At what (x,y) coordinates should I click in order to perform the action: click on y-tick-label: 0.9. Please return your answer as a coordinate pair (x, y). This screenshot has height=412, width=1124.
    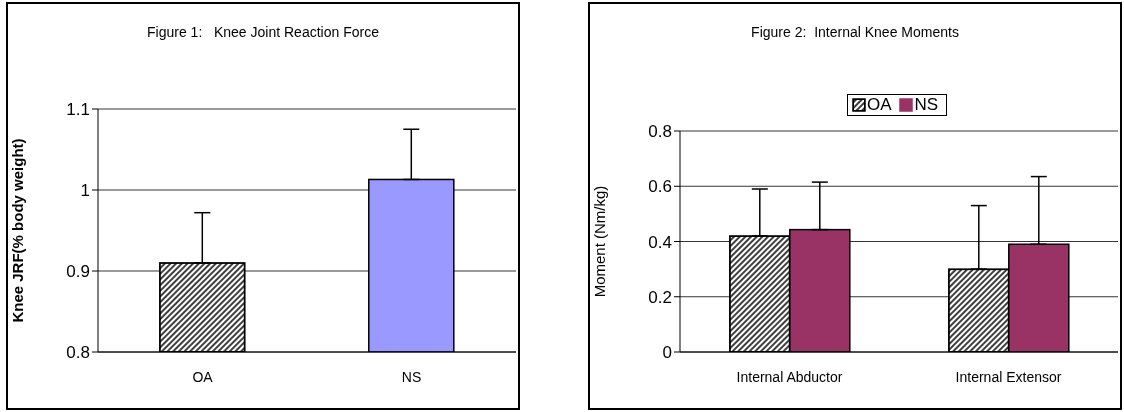
    Looking at the image, I should click on (78, 272).